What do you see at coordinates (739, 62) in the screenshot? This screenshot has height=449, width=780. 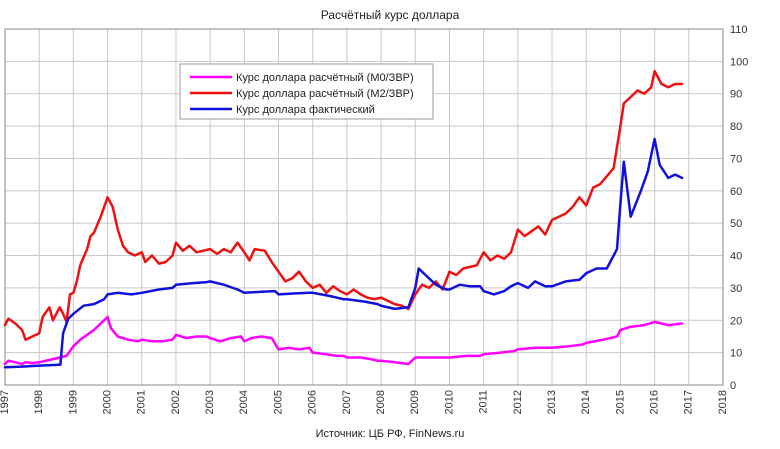 I see `y-tick-label: 100` at bounding box center [739, 62].